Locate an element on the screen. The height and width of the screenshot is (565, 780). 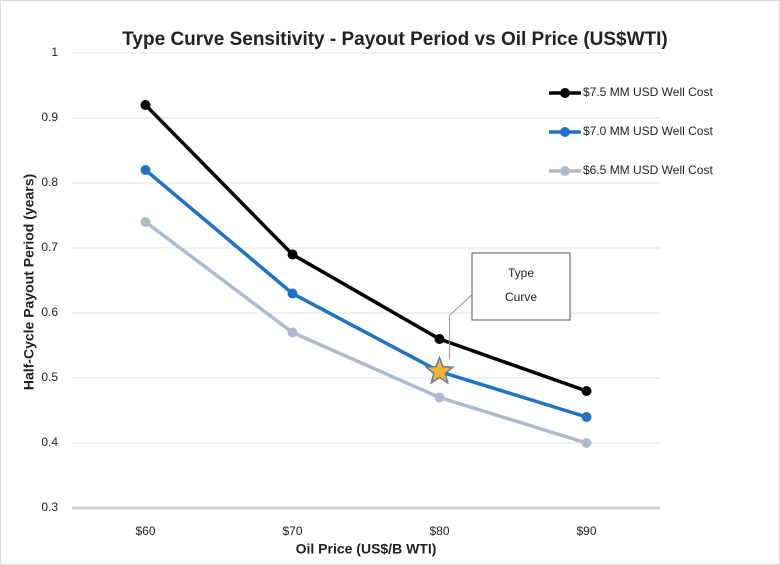
legend-label: $6.5 MM USD Well Cost is located at coordinates (648, 170).